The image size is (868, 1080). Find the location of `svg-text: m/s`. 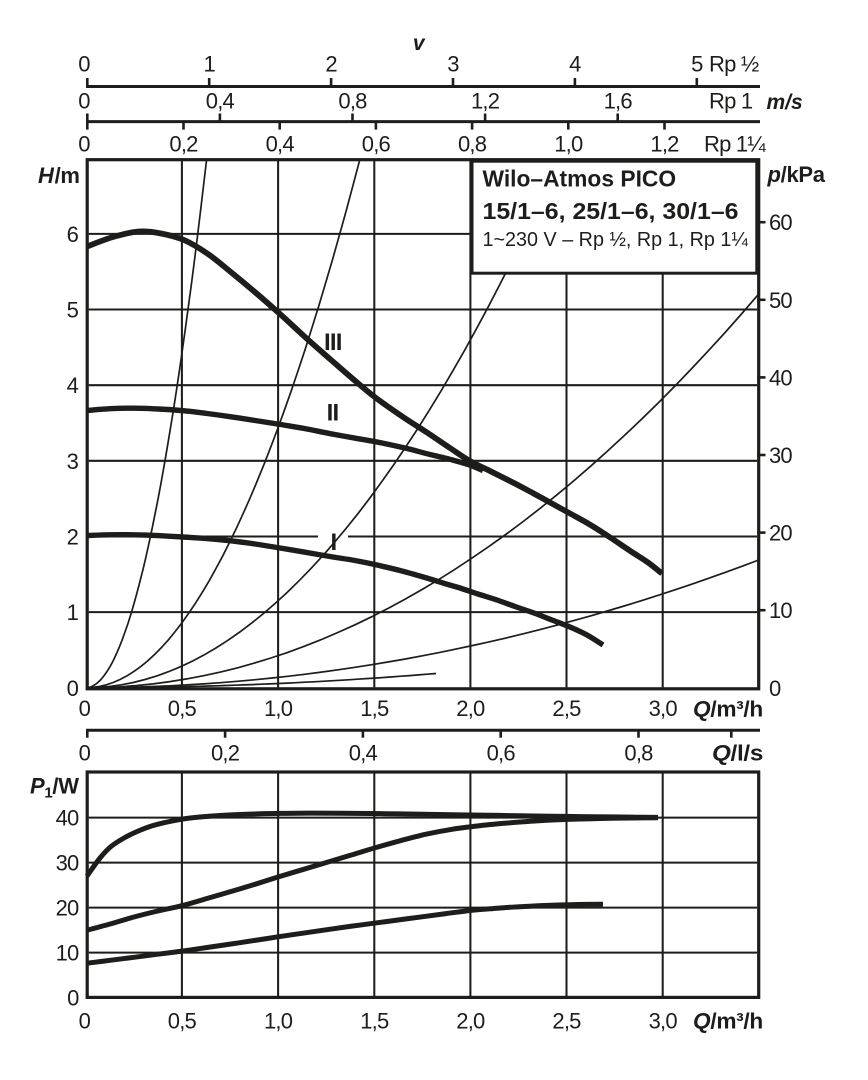

svg-text: m/s is located at coordinates (785, 102).